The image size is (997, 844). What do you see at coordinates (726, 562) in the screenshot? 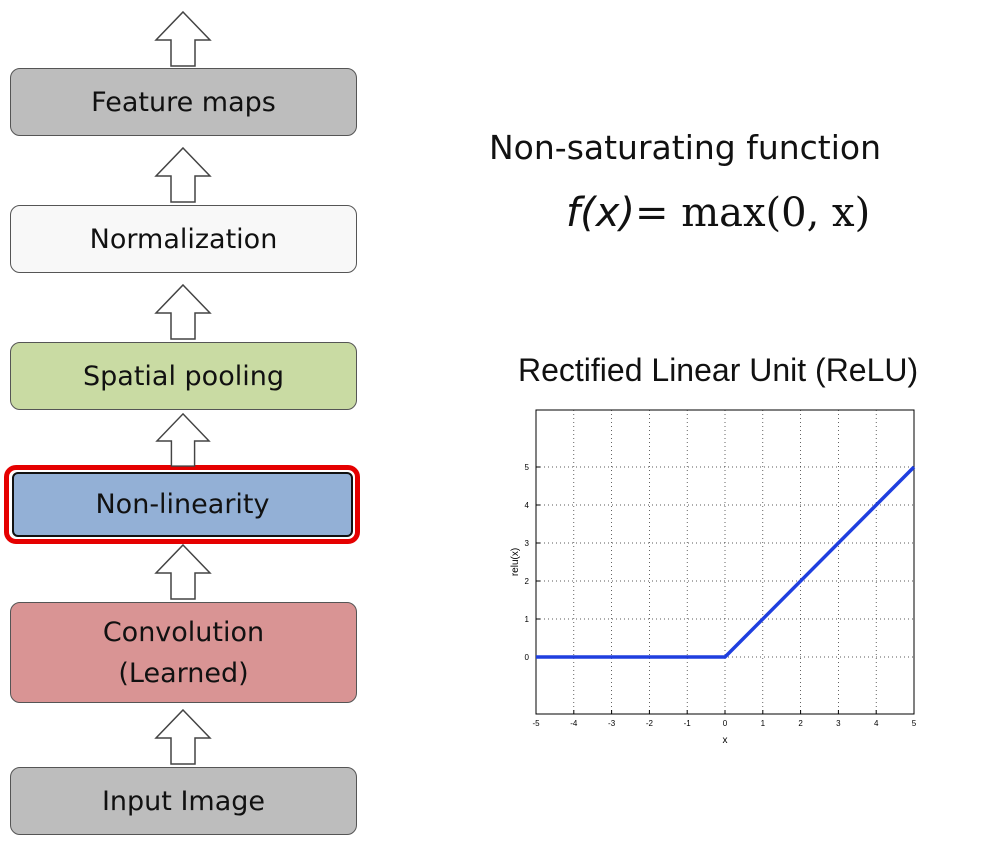
I see `relu-series-line` at bounding box center [726, 562].